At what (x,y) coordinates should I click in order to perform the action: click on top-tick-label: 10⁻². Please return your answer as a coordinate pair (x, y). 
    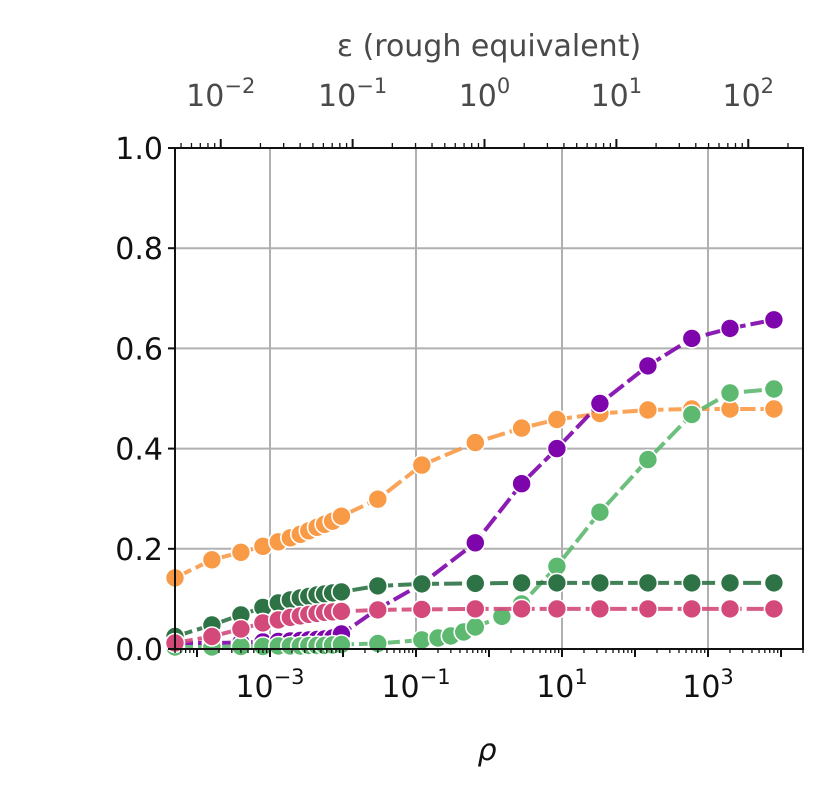
    Looking at the image, I should click on (220, 94).